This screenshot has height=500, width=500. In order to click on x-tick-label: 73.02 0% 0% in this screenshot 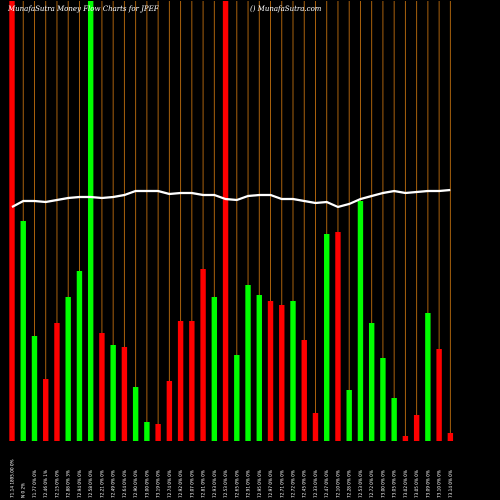, I will do `click(405, 484)`.